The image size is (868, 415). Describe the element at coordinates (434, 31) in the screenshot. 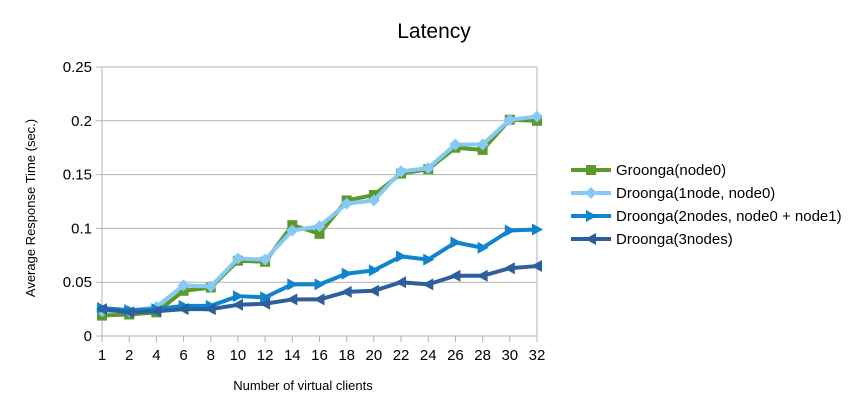

I see `chart-title: Latency` at that location.